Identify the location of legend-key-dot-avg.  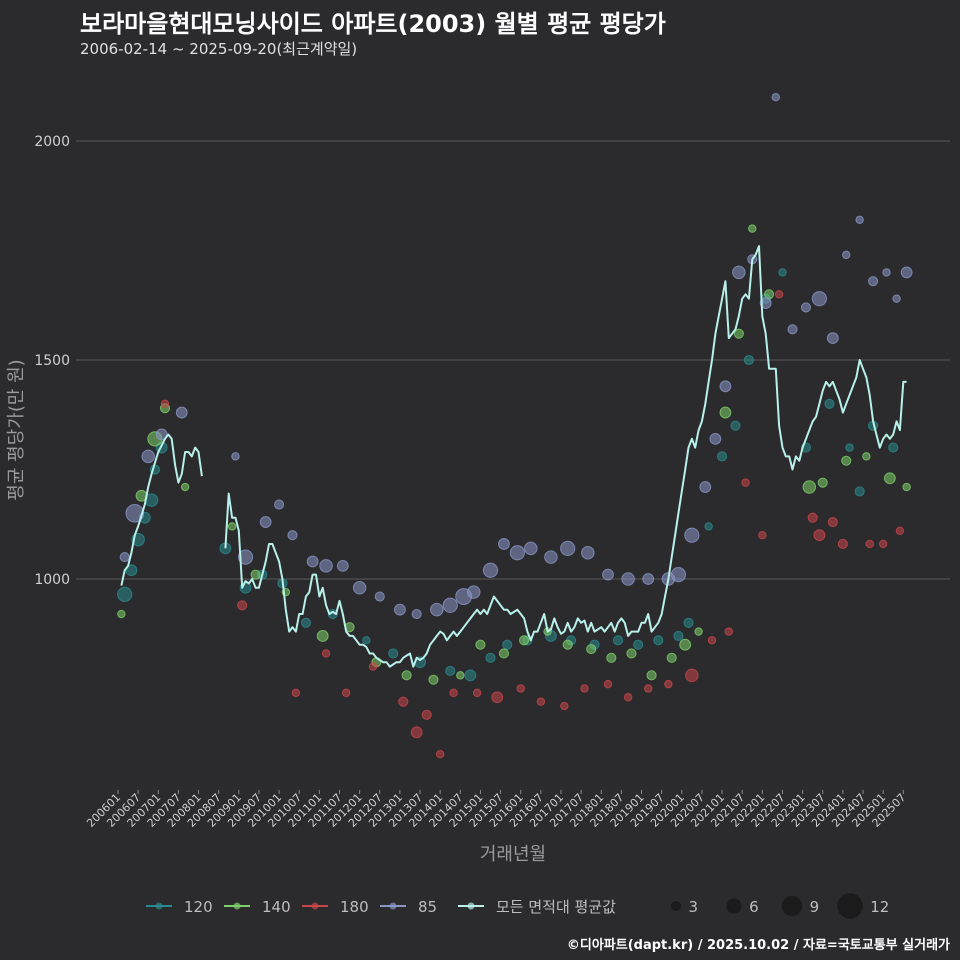
(471, 906).